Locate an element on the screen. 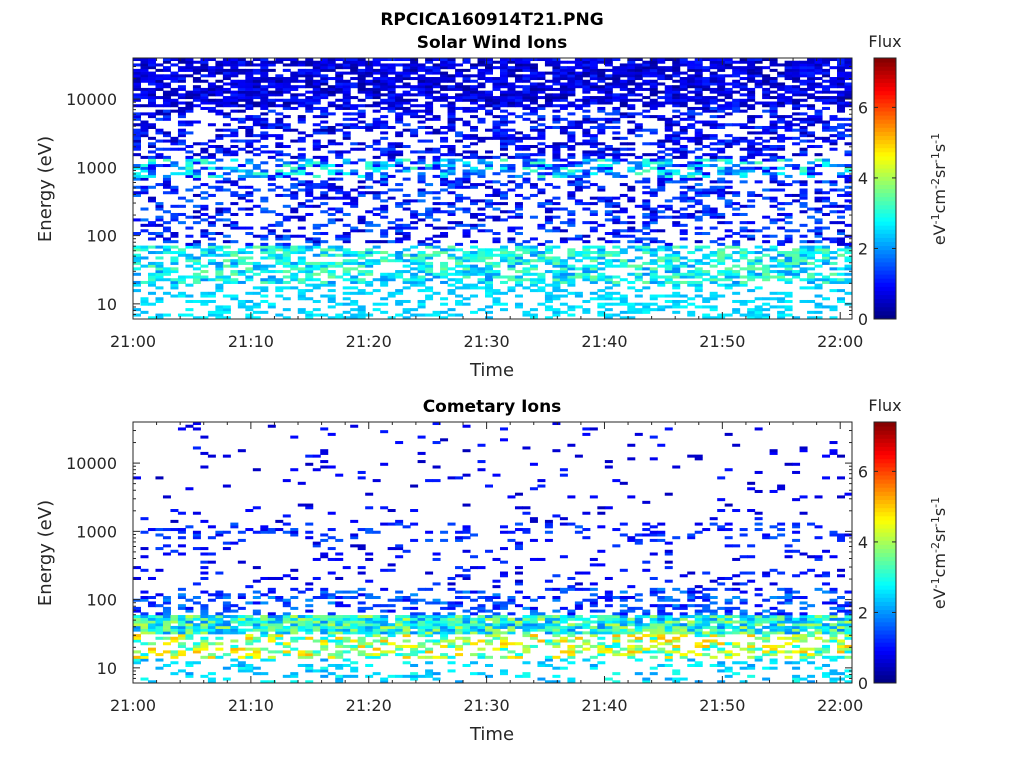 This screenshot has height=773, width=1024. x-tick-label: 21:00 is located at coordinates (133, 341).